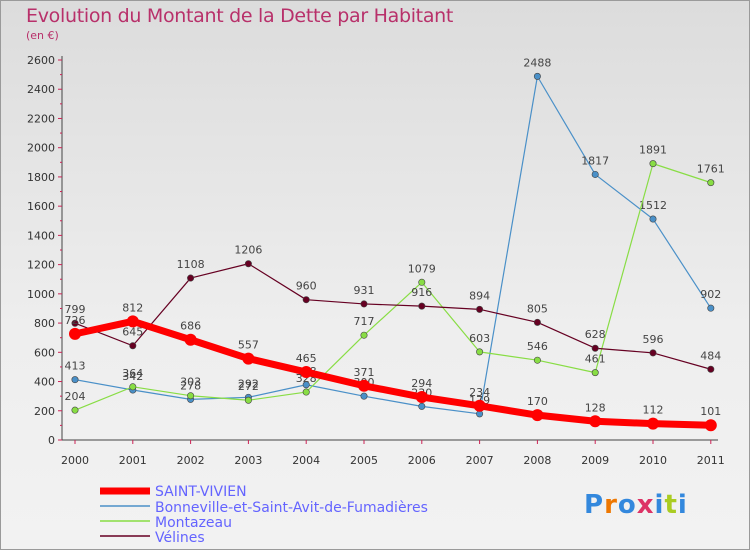 This screenshot has height=550, width=750. What do you see at coordinates (537, 460) in the screenshot?
I see `x-tick-label: 2008` at bounding box center [537, 460].